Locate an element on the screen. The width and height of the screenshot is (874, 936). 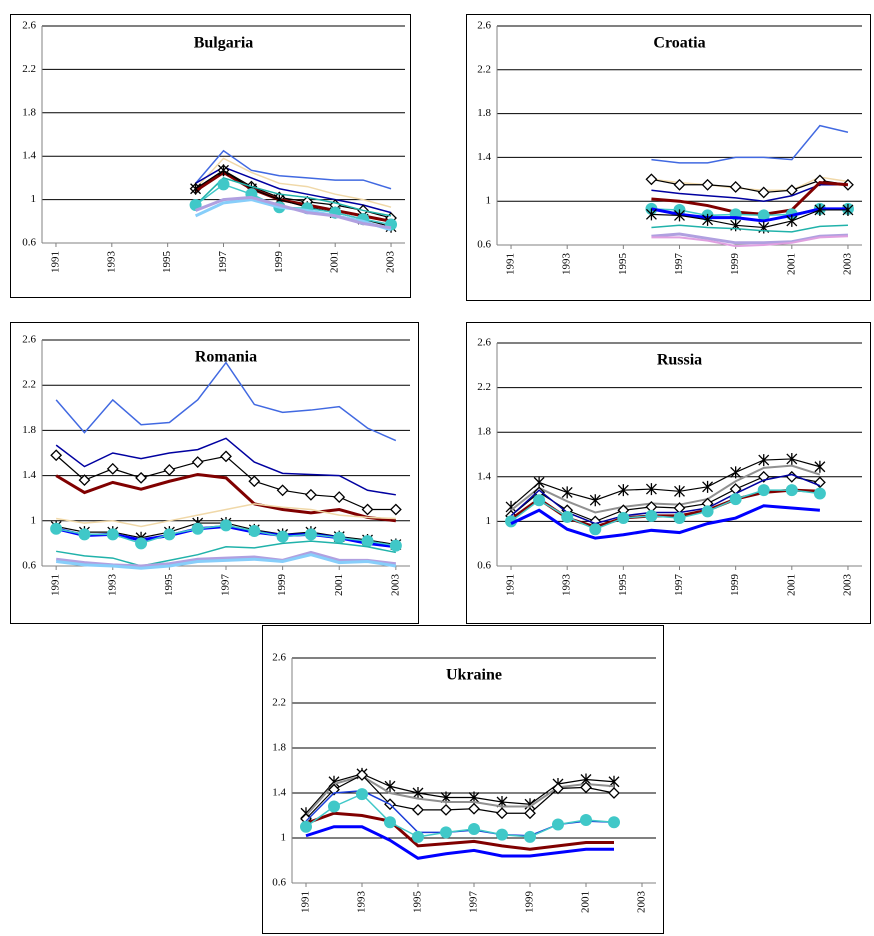
panel-frame is located at coordinates (668, 473).